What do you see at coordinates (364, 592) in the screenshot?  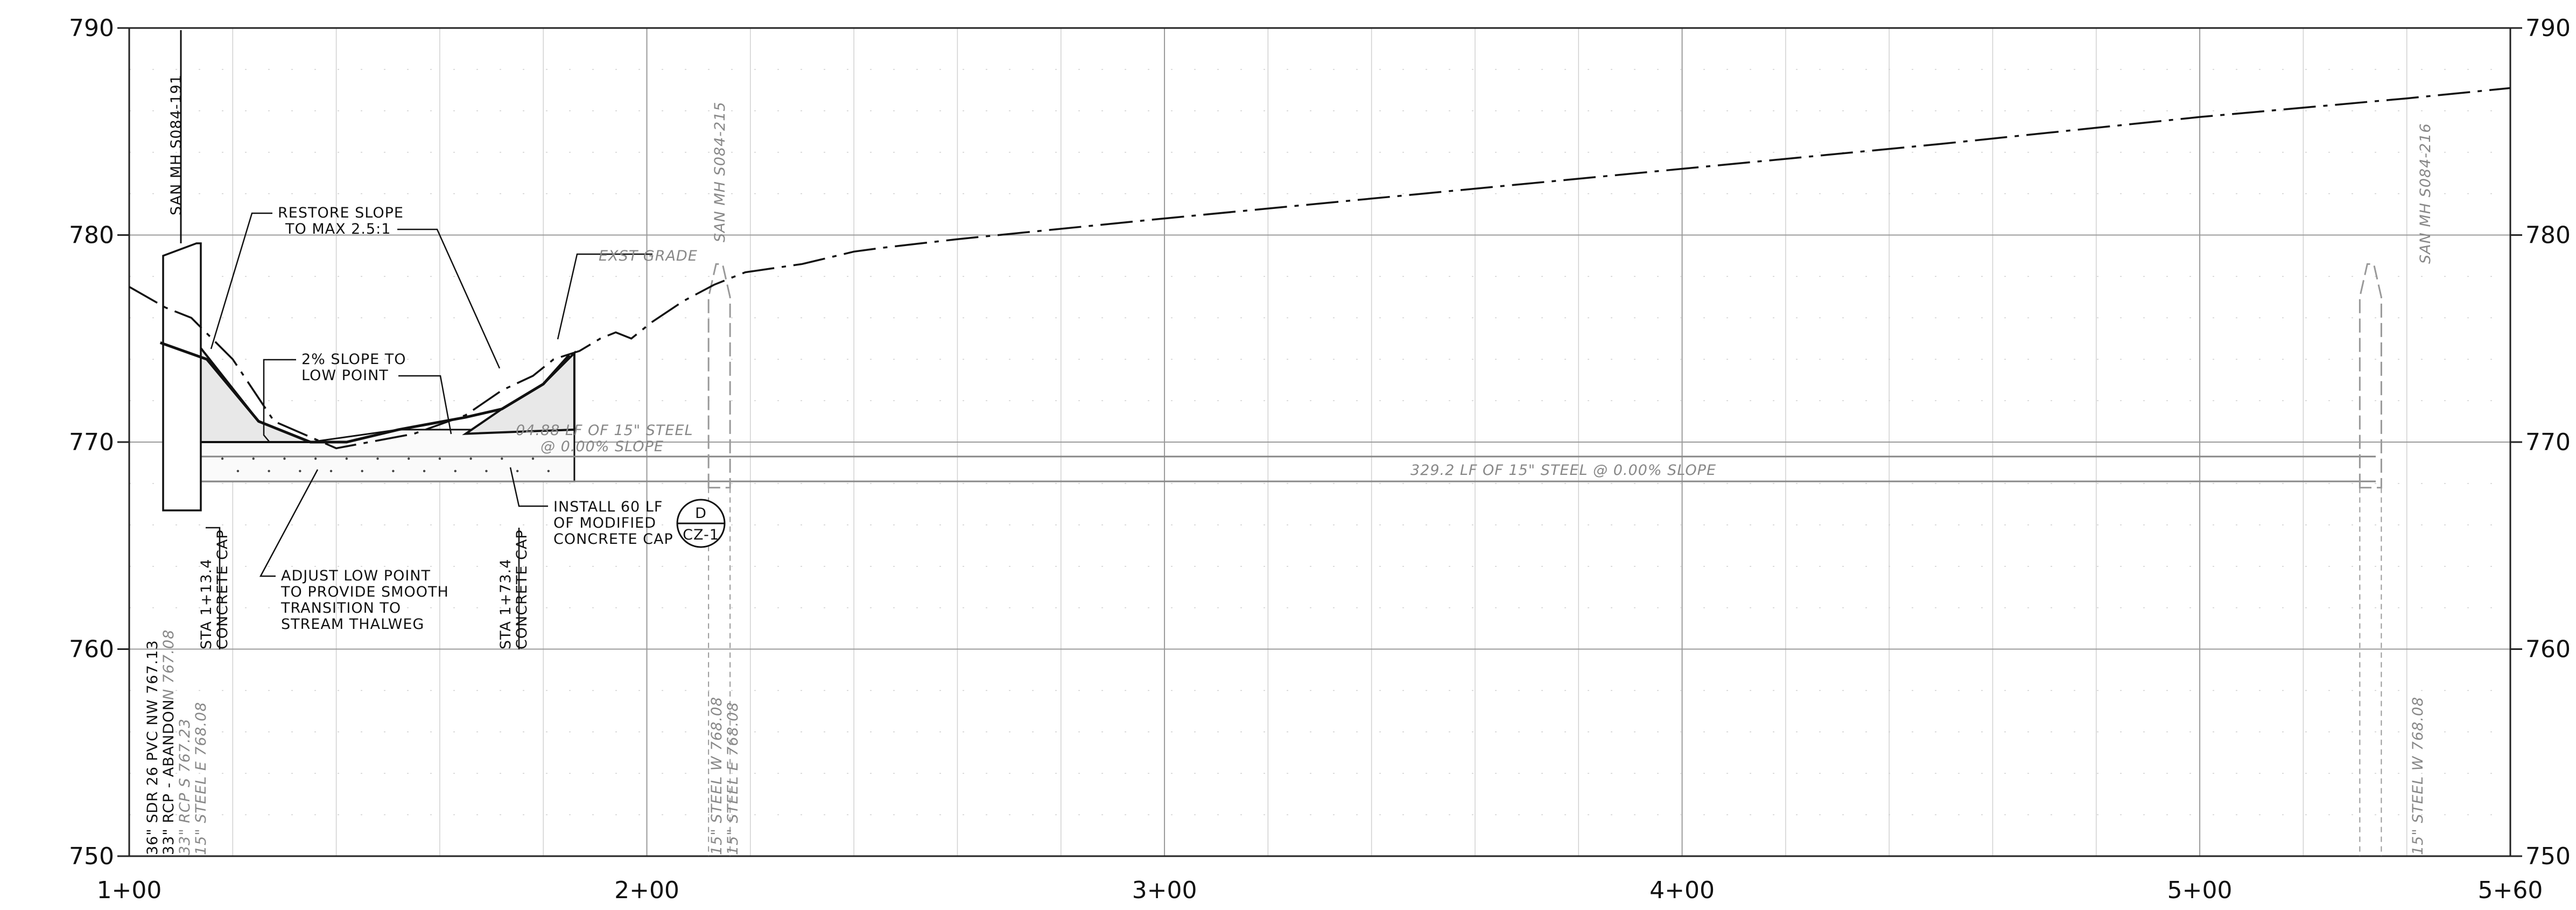 I see `note-adjust-line2: TO PROVIDE SMOOTH` at bounding box center [364, 592].